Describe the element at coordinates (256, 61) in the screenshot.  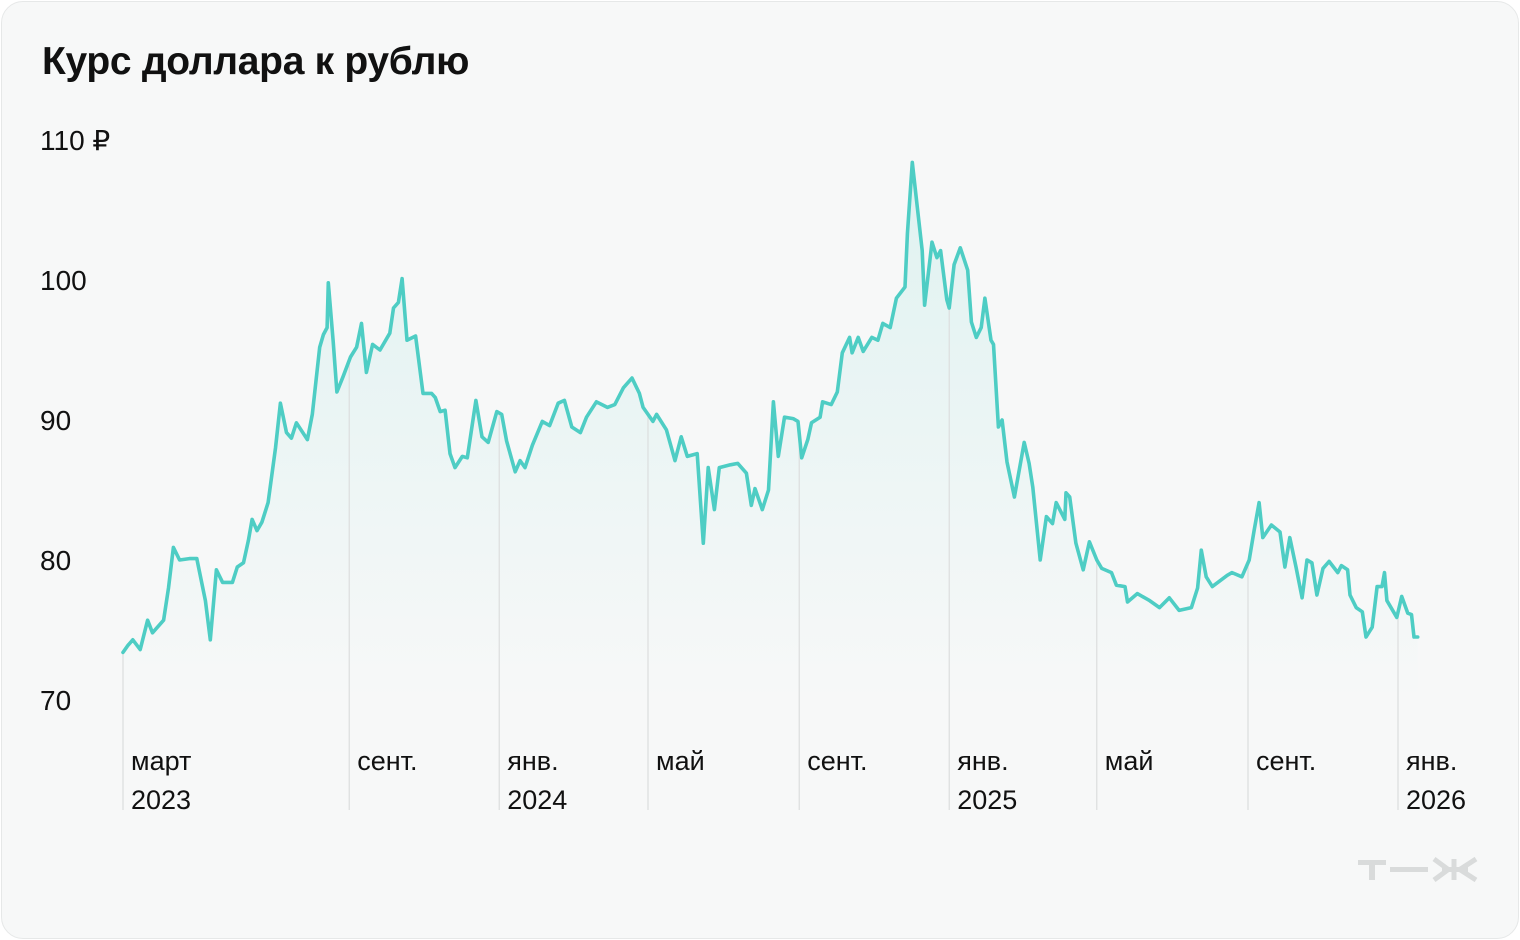
I see `chart-title: Курс доллара к рублю` at that location.